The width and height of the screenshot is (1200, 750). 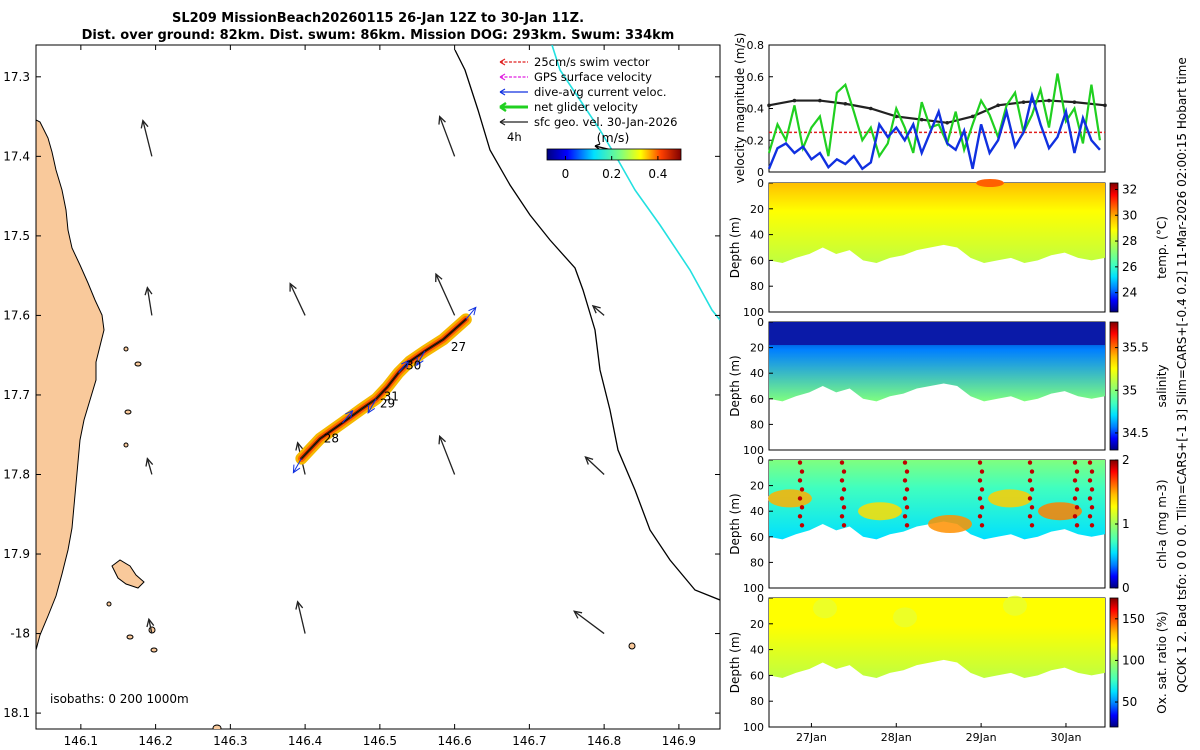 I want to click on map-x-tick-label: 146.7, so click(x=529, y=741).